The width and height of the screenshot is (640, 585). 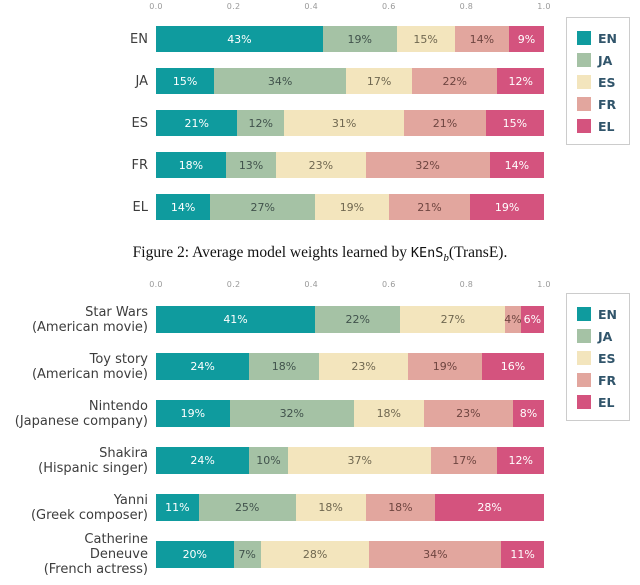 I want to click on stacked-bar: 19% 32% 18% 23% 8%, so click(x=350, y=414).